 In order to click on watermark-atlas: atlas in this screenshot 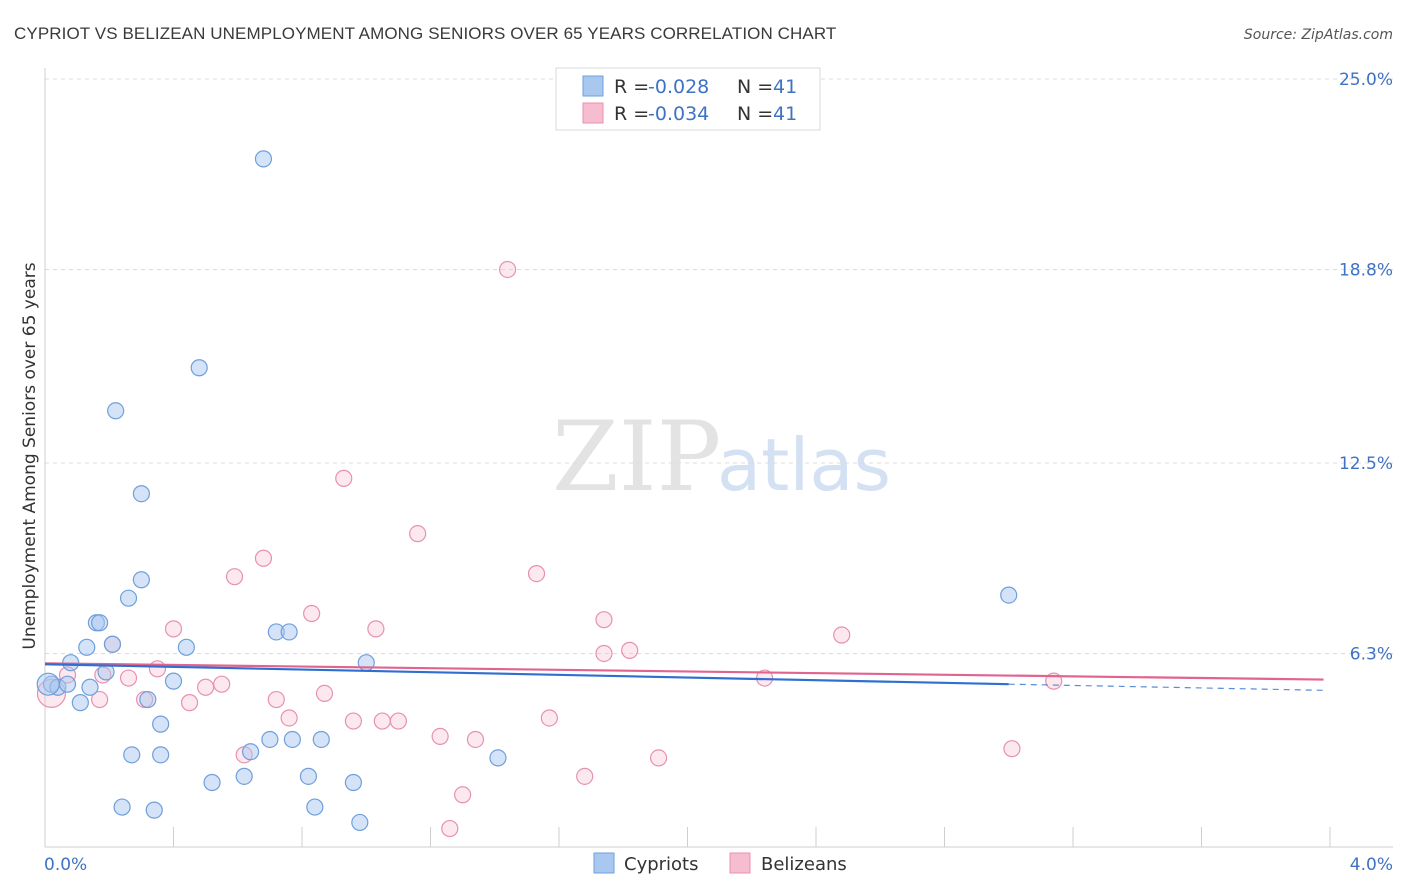, I will do `click(804, 465)`.